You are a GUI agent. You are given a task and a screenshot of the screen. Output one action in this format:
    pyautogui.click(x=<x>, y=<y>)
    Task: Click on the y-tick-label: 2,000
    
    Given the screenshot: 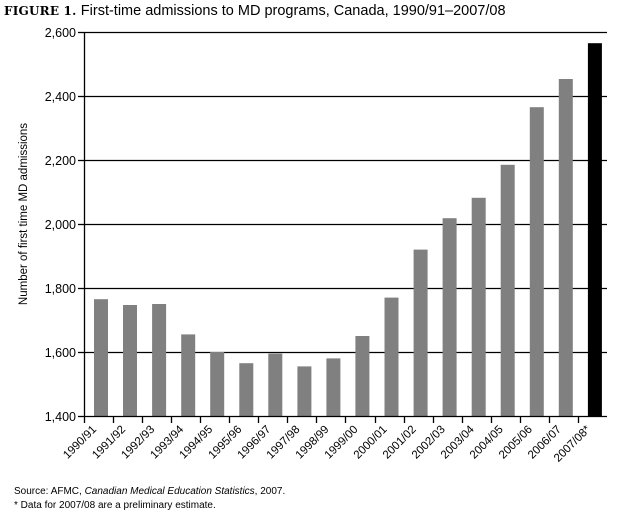 What is the action you would take?
    pyautogui.click(x=60, y=225)
    